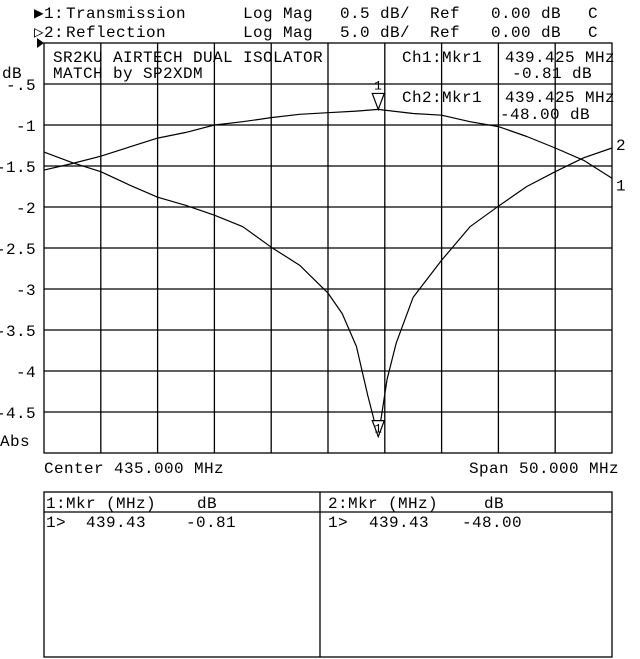 The image size is (640, 659). I want to click on ch1-table-row-freq: 439.43, so click(116, 523).